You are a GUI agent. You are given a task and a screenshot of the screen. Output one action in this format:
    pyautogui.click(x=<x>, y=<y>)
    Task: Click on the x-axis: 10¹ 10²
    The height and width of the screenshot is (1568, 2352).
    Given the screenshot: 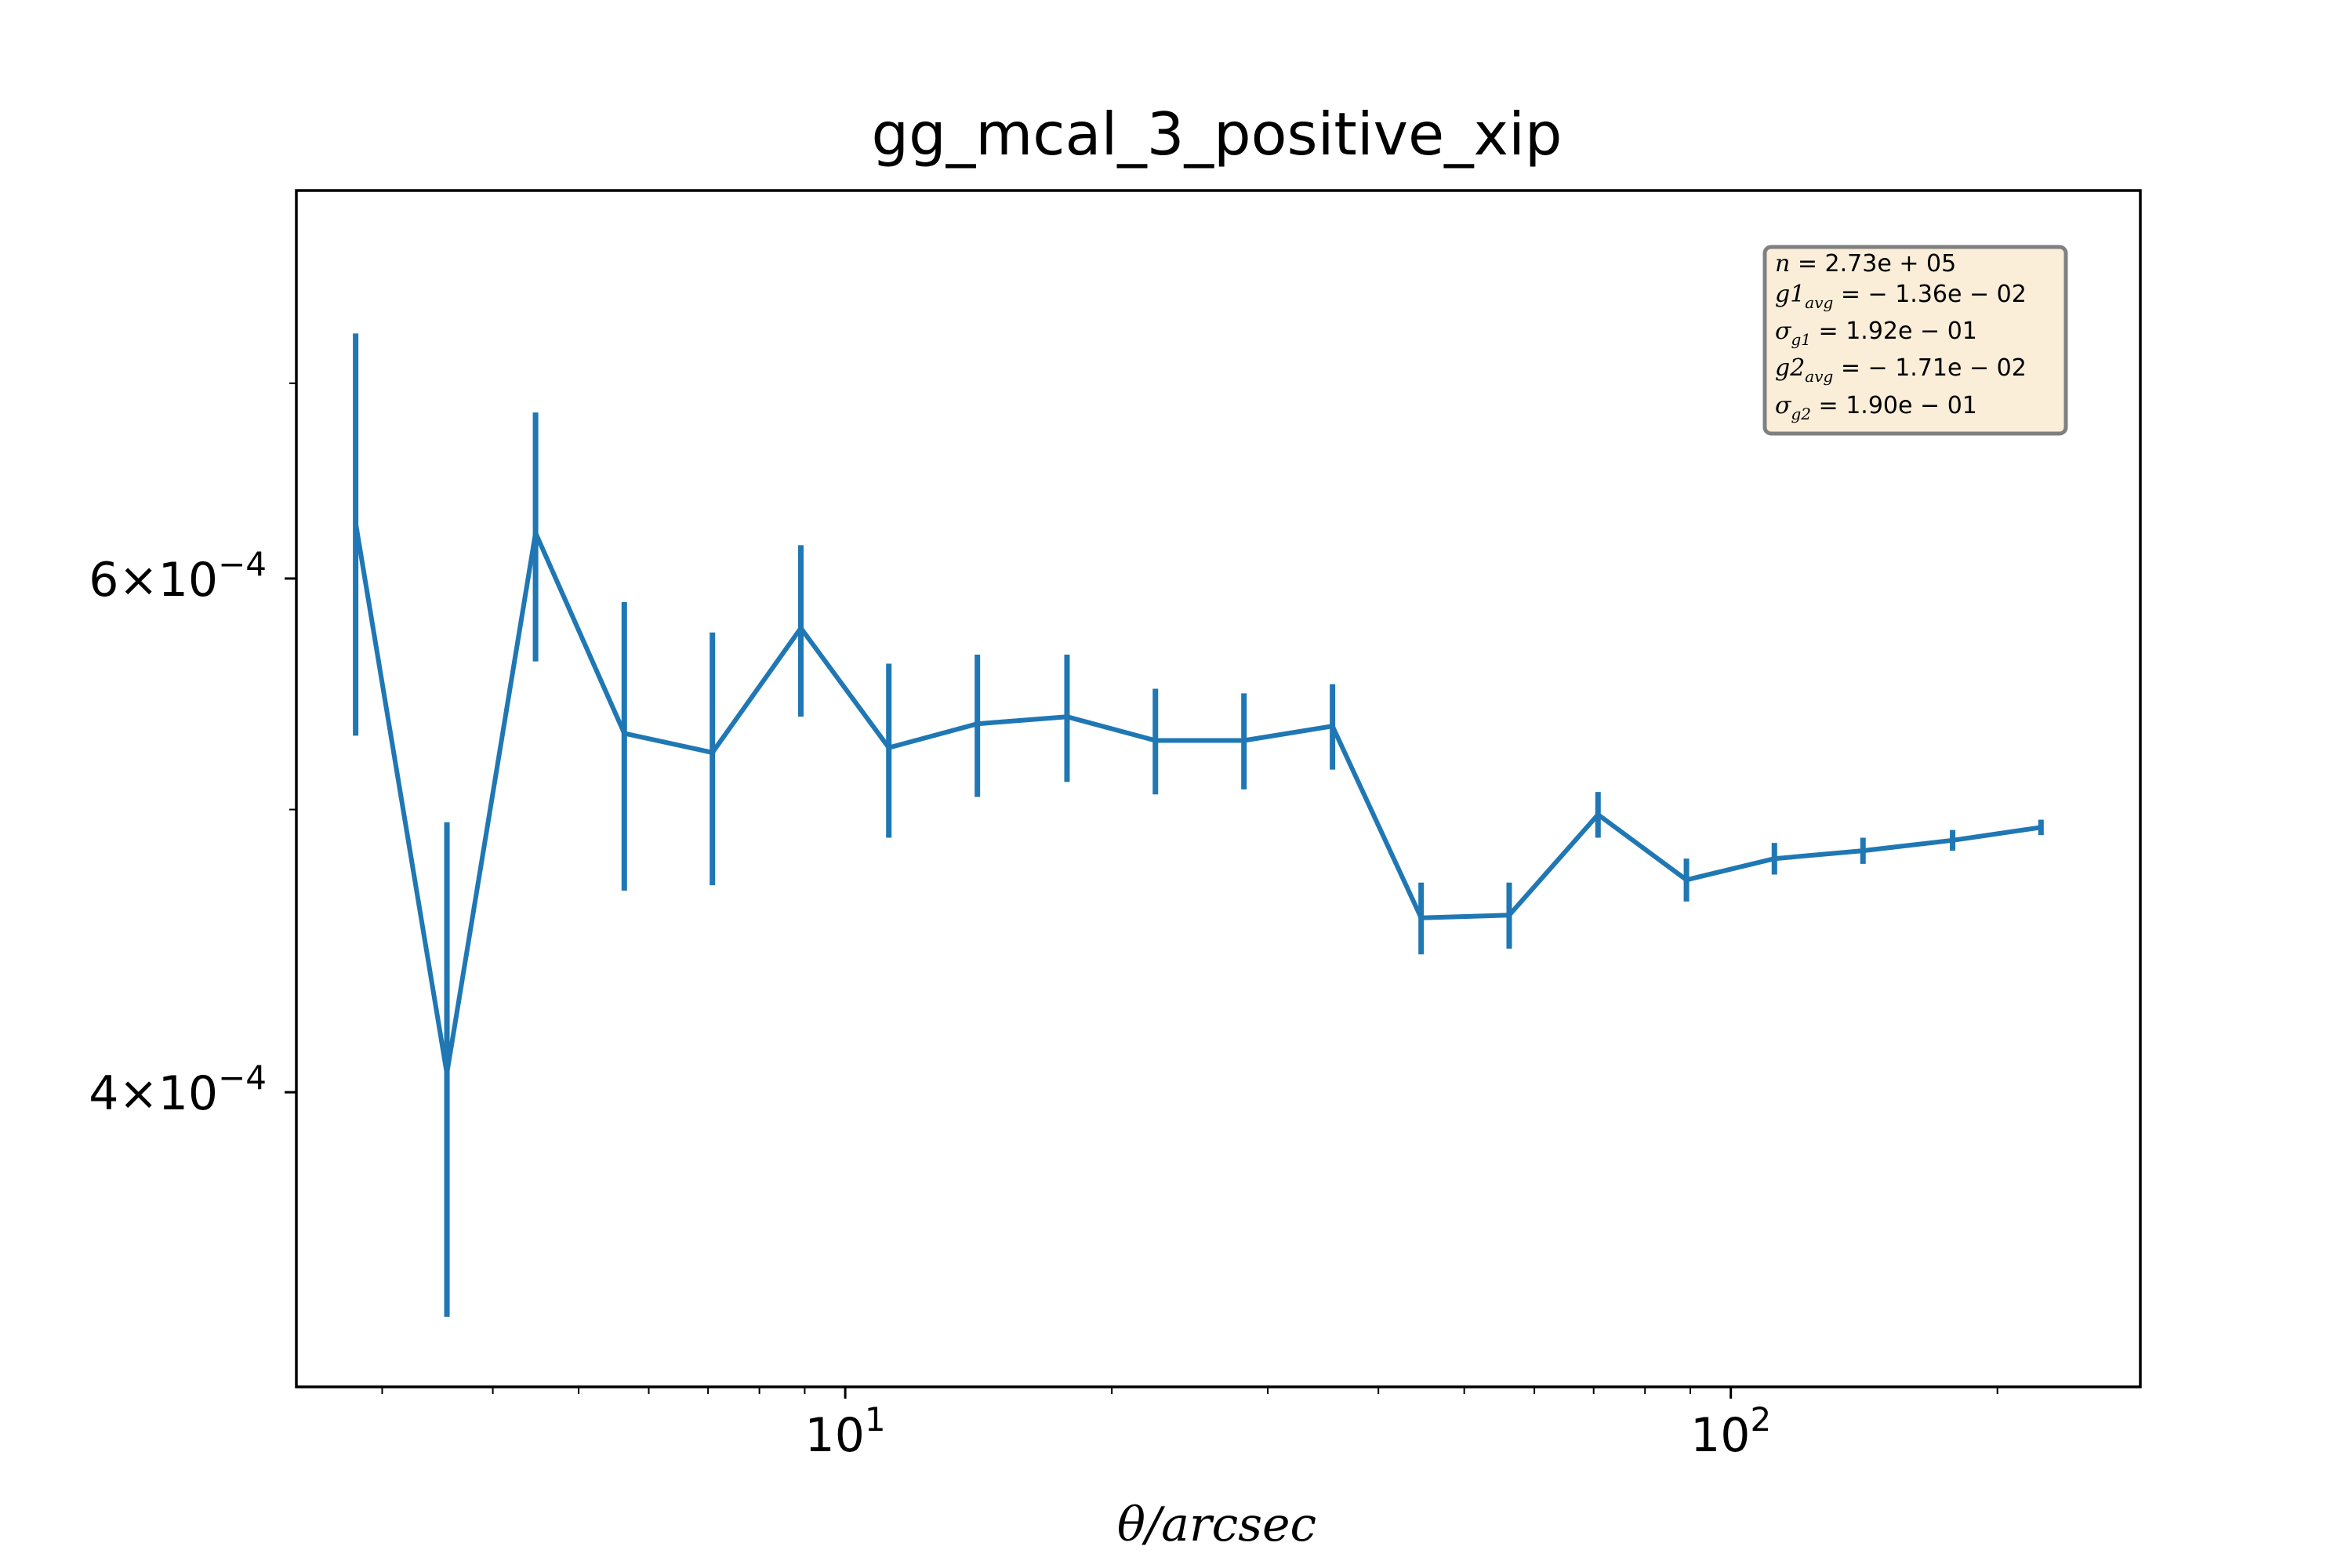 What is the action you would take?
    pyautogui.click(x=1189, y=1425)
    